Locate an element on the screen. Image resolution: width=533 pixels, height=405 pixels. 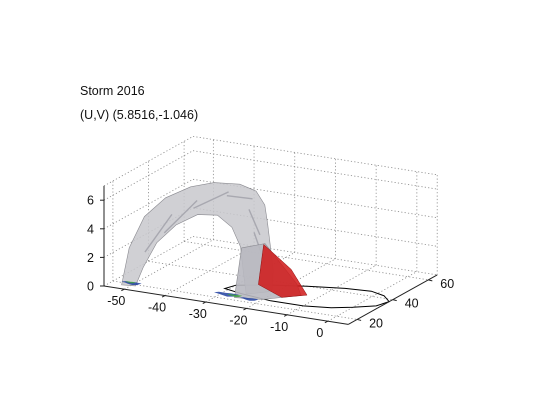
base-region-right-tail is located at coordinates (249, 299).